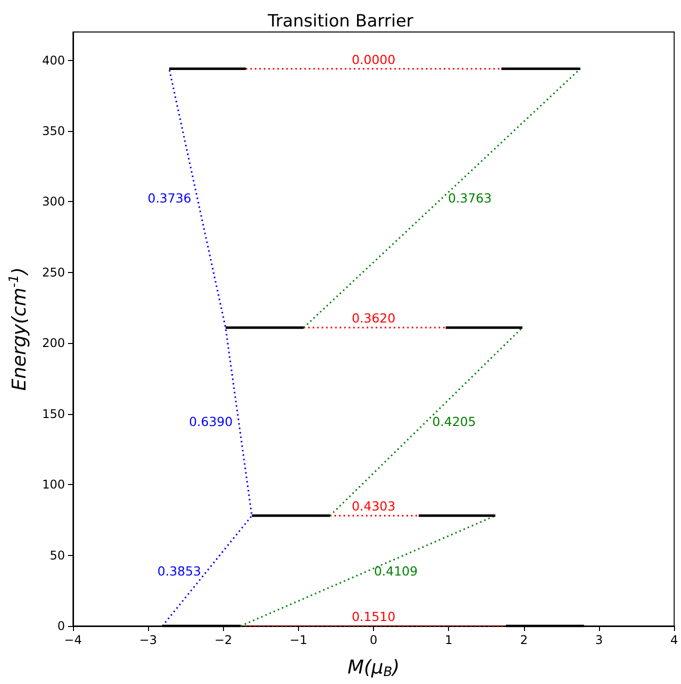  What do you see at coordinates (524, 640) in the screenshot?
I see `x-tick-label: 2` at bounding box center [524, 640].